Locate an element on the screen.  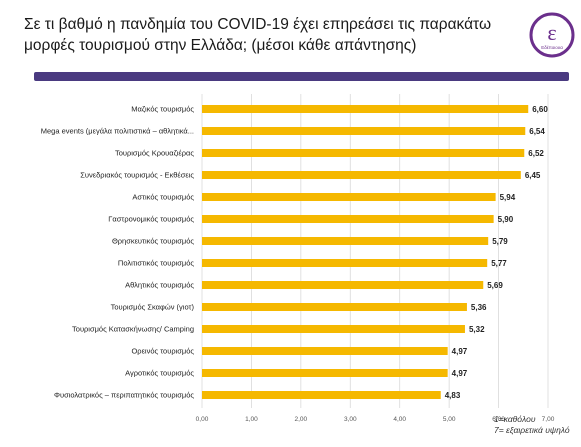
x-tick-label: 4,00 is located at coordinates (399, 419).